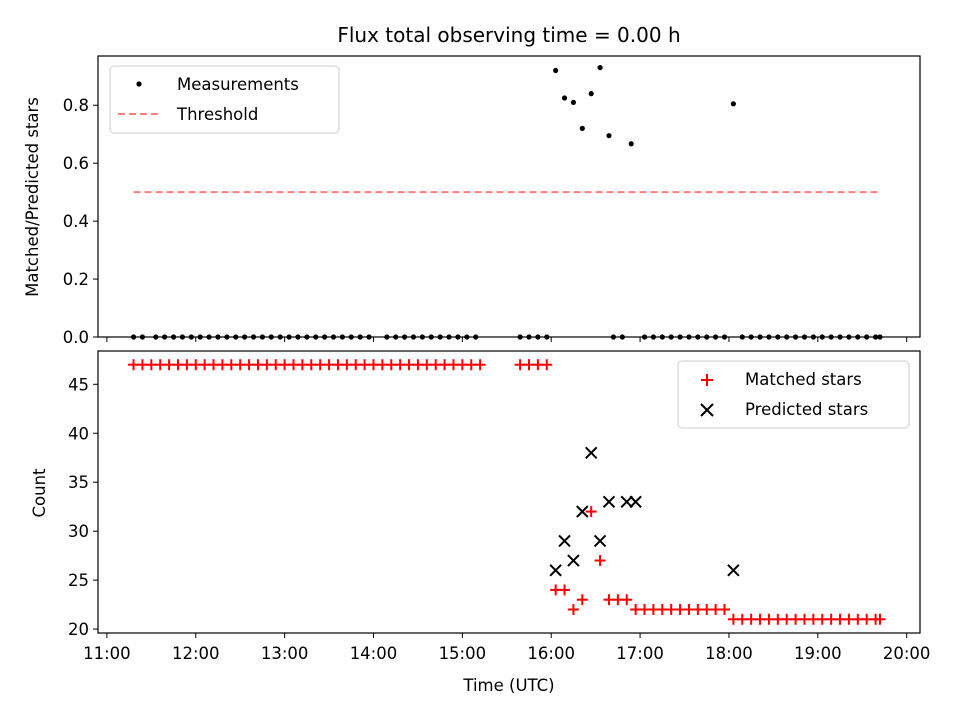 Image resolution: width=960 pixels, height=720 pixels. Describe the element at coordinates (374, 653) in the screenshot. I see `bottom-x-tick-label: 14:00` at that location.